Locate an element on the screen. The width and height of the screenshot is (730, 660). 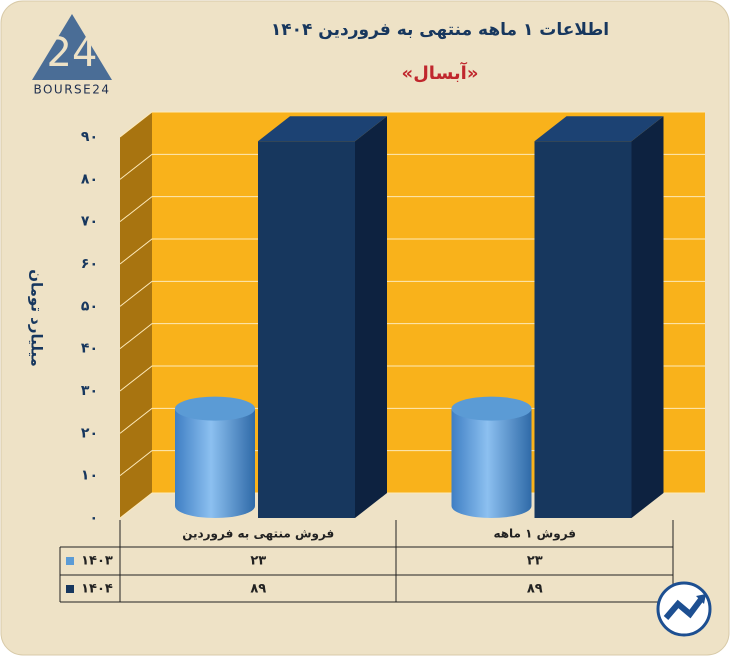
side-wall is located at coordinates (136, 315).